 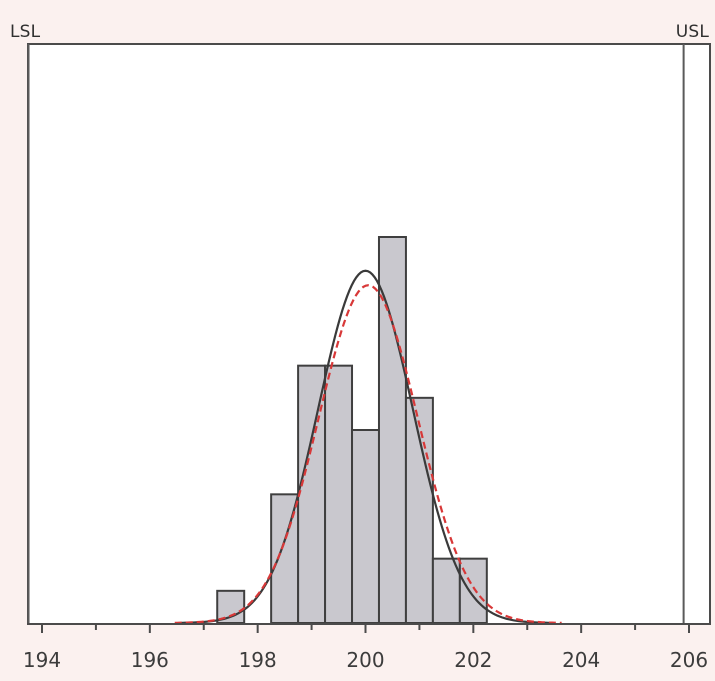 I want to click on x-tick-label: 194, so click(x=42, y=660).